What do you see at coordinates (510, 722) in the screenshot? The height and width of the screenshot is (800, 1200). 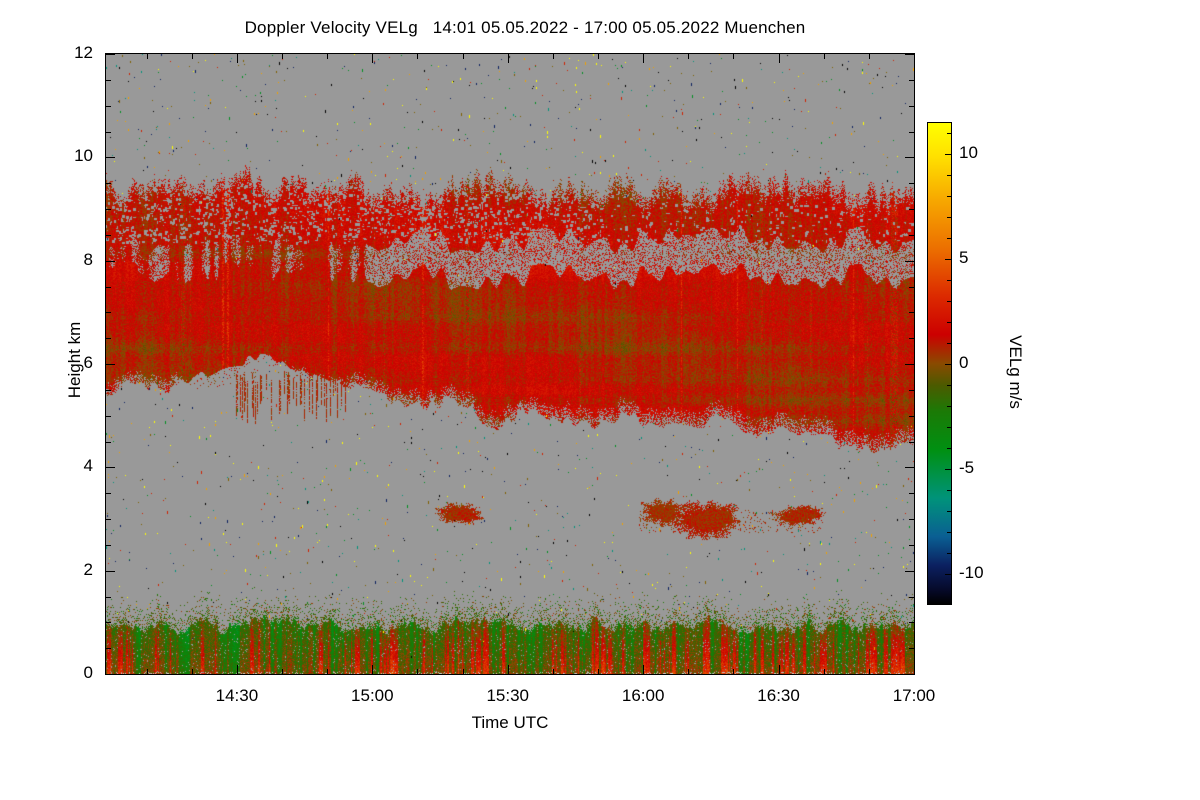 I see `x-axis-title: Time UTC` at bounding box center [510, 722].